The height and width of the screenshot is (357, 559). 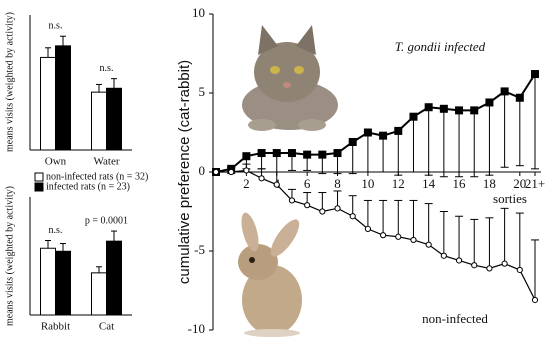 What do you see at coordinates (107, 162) in the screenshot?
I see `x-tick-label: Water` at bounding box center [107, 162].